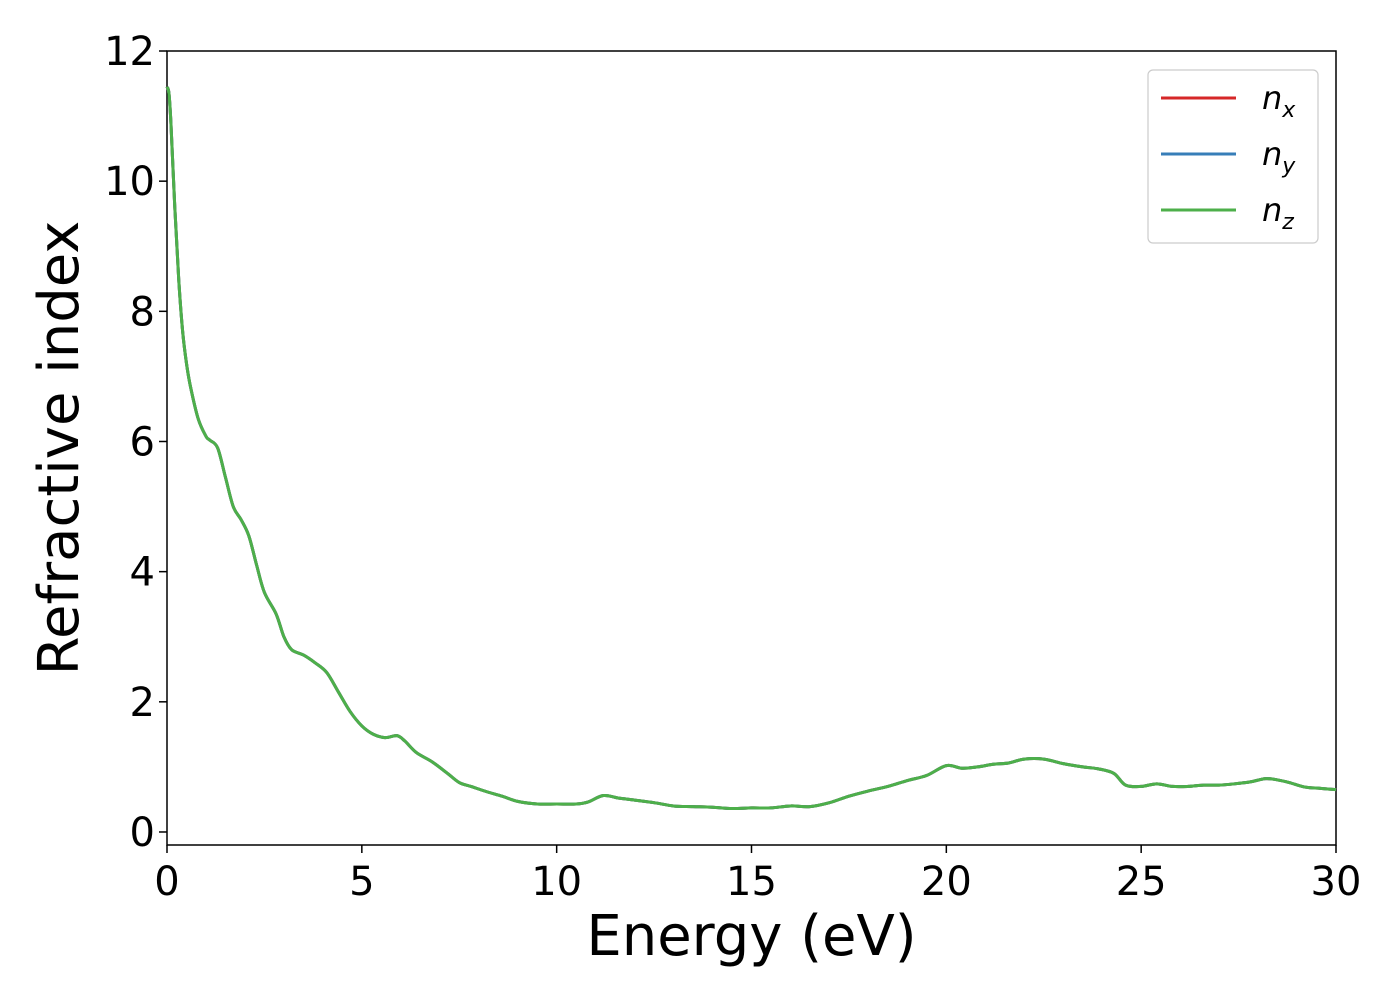  I want to click on legend: nx ny nz, so click(1233, 156).